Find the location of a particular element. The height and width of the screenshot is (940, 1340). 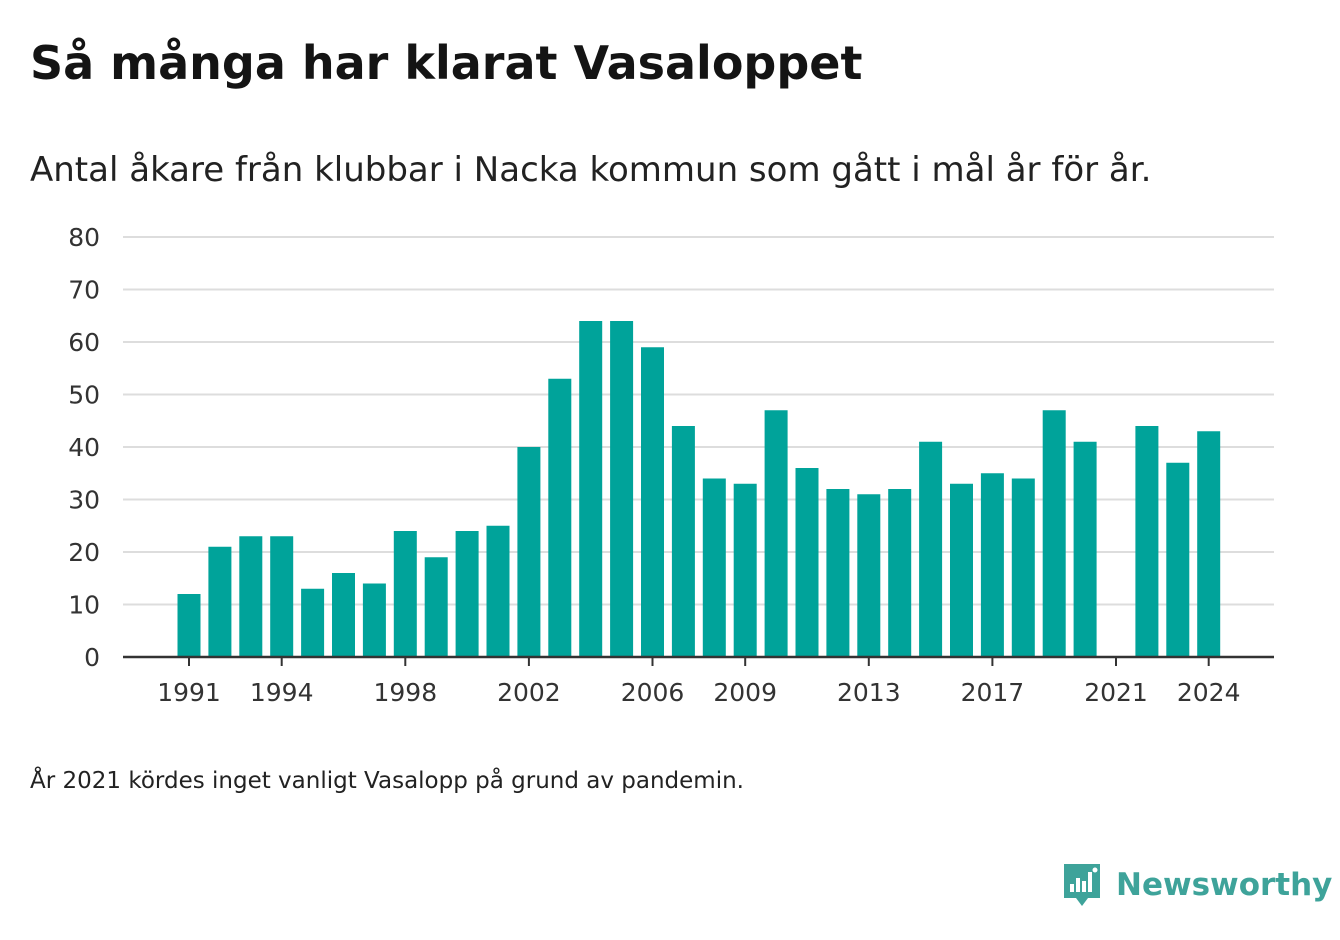

y-tick-label: 70 is located at coordinates (84, 290).